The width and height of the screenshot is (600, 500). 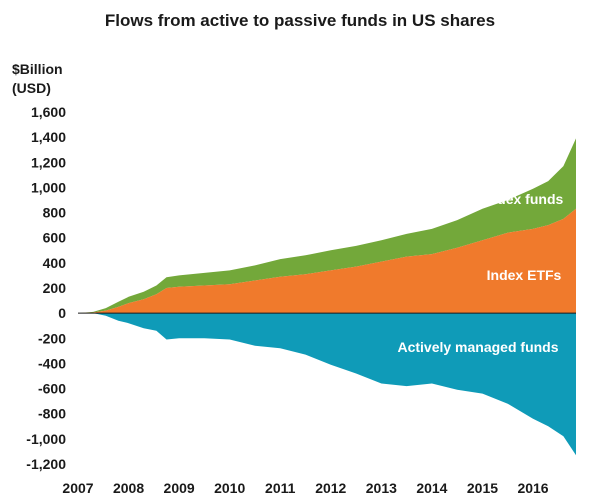 What do you see at coordinates (128, 488) in the screenshot?
I see `x-tick-label: 2008` at bounding box center [128, 488].